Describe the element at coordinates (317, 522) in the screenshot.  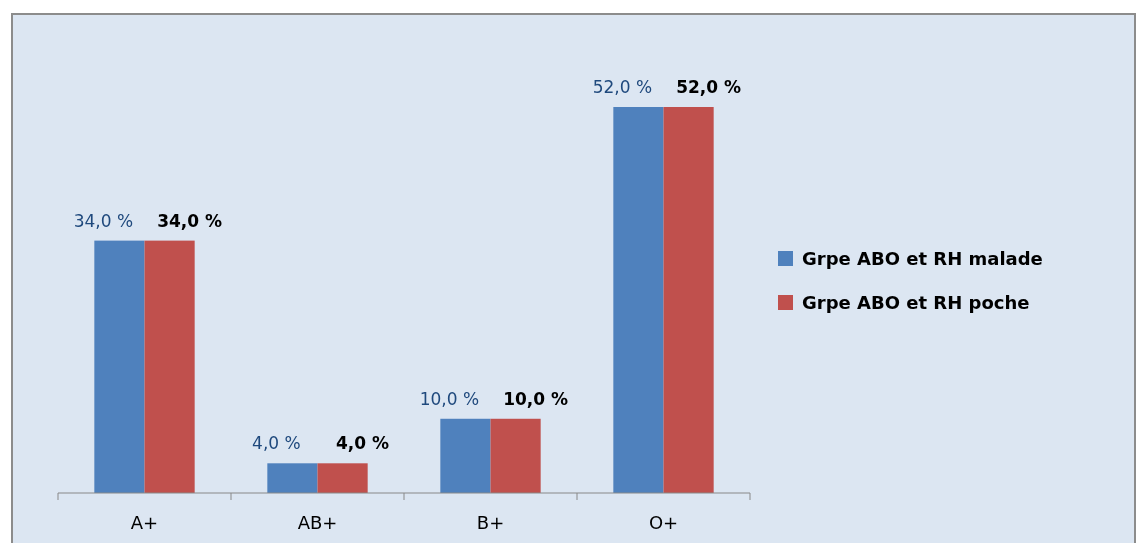
I see `x-tick-label: AB+` at that location.